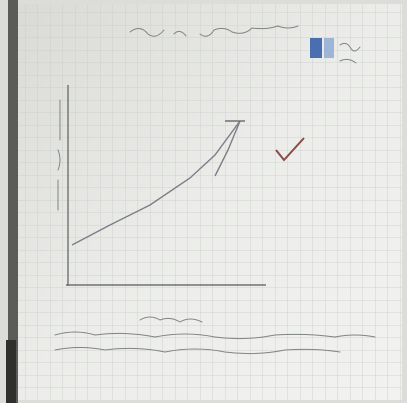  Describe the element at coordinates (59, 155) in the screenshot. I see `y-label-scribble` at that location.